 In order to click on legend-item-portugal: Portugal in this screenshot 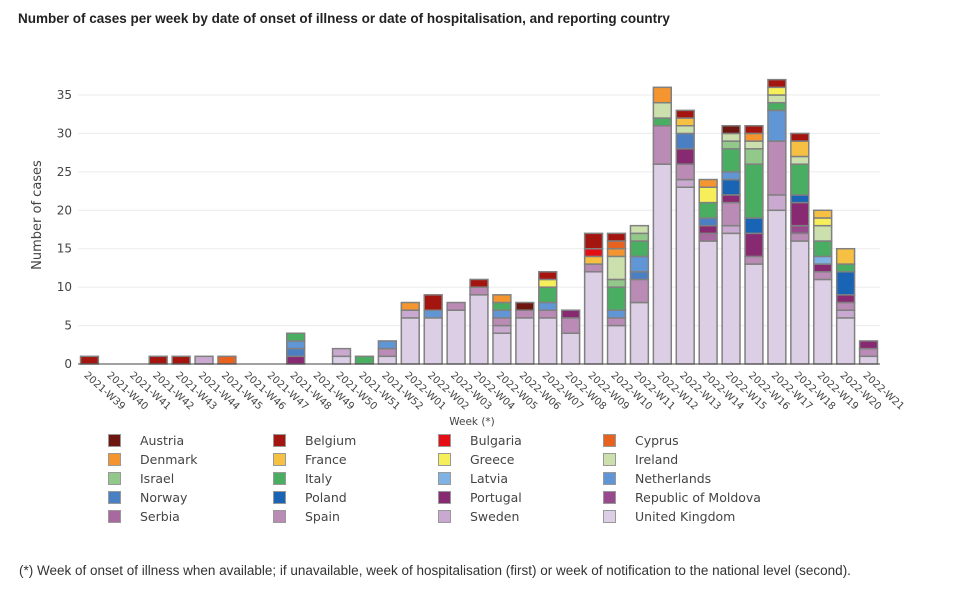, I will do `click(520, 497)`.